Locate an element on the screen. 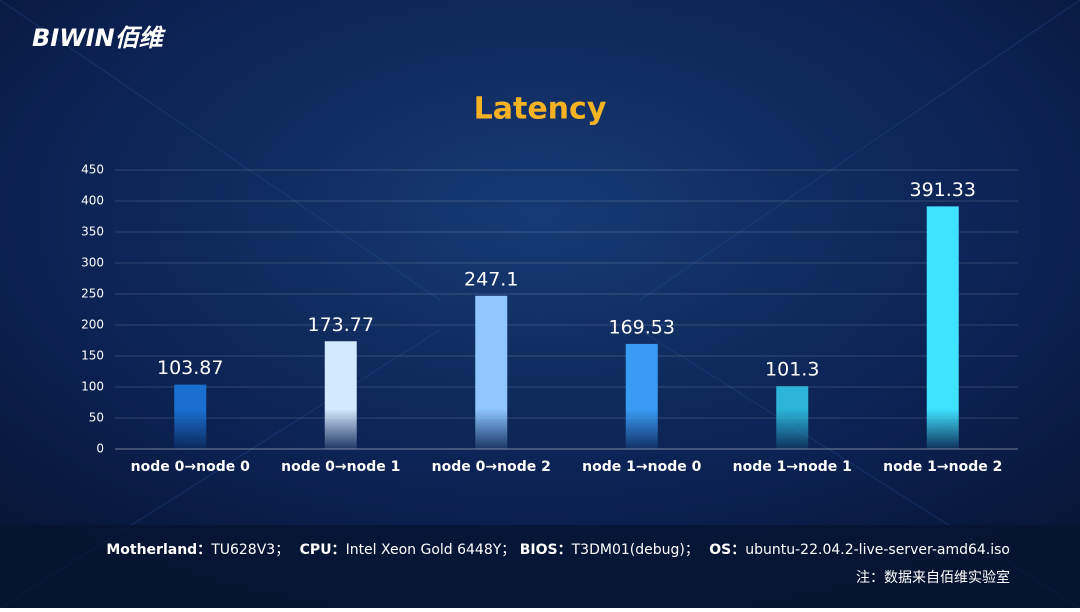  value-label: 247.1 is located at coordinates (491, 279).